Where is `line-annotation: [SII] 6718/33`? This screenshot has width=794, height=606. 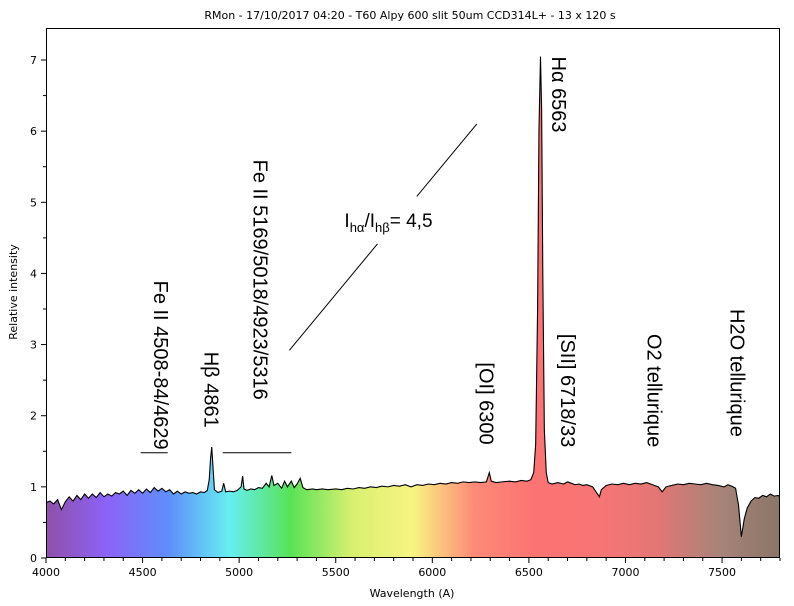
line-annotation: [SII] 6718/33 is located at coordinates (567, 390).